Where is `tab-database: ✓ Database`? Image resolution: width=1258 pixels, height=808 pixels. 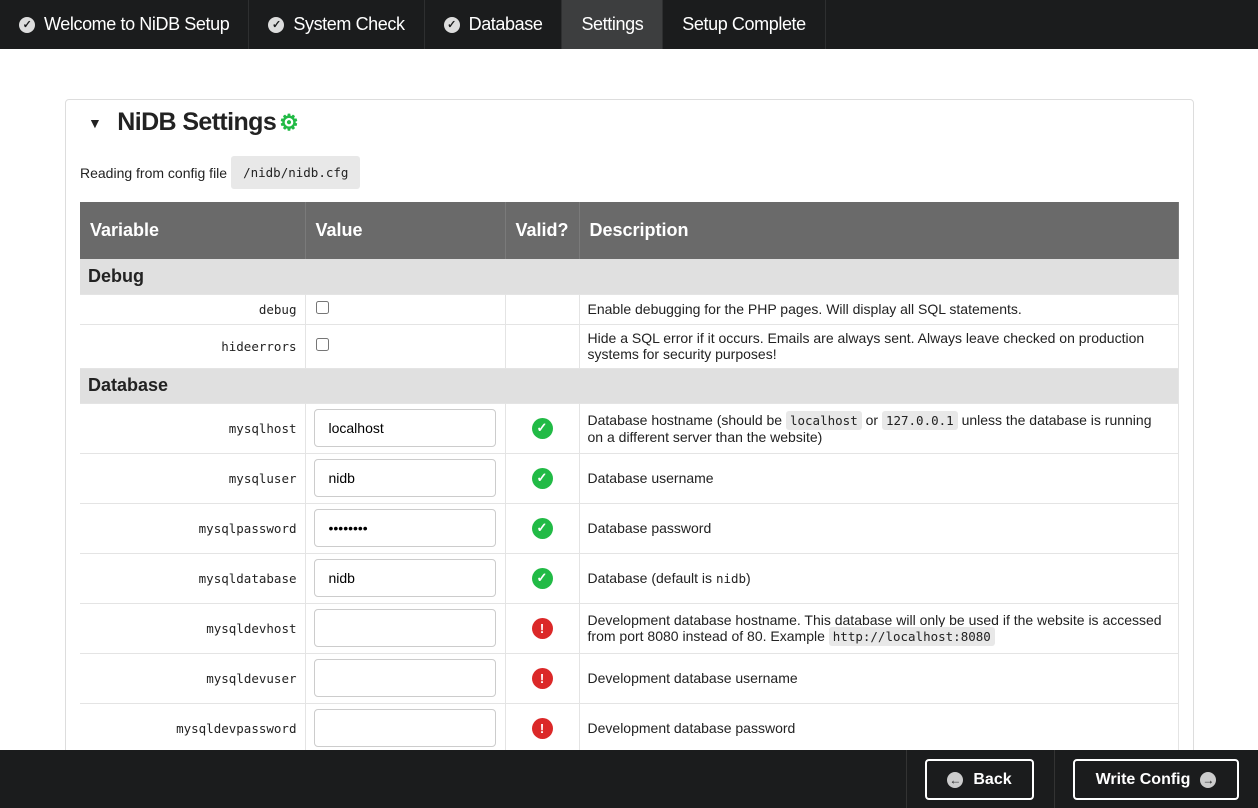 tab-database: ✓ Database is located at coordinates (494, 24).